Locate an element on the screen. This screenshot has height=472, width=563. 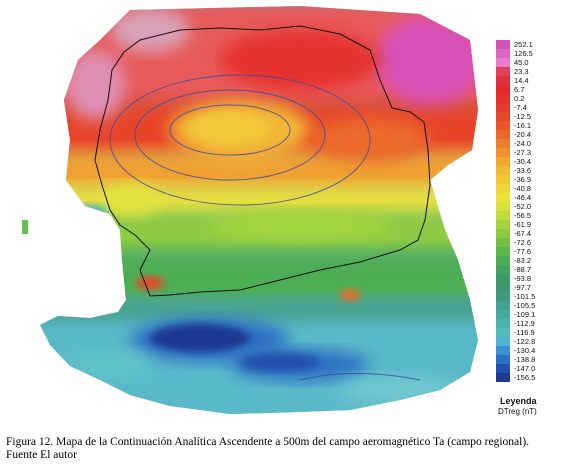
legend-value: -16.1 is located at coordinates (523, 125).